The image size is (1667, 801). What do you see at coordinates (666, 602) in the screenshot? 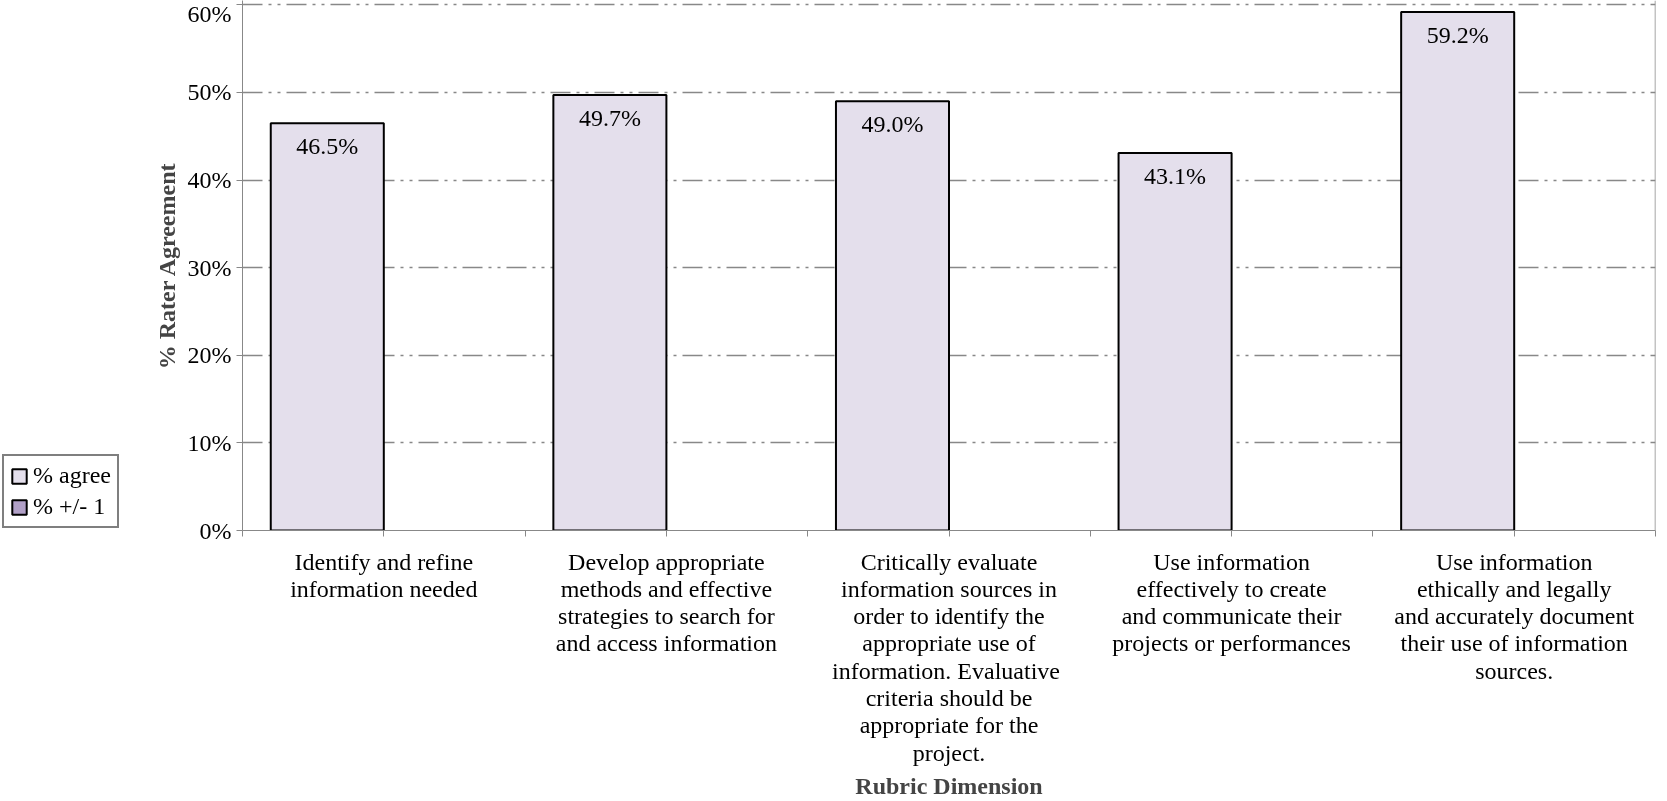
I see `x-tick-label: Develop appropriate methods and effective strategies to search for and access information` at bounding box center [666, 602].